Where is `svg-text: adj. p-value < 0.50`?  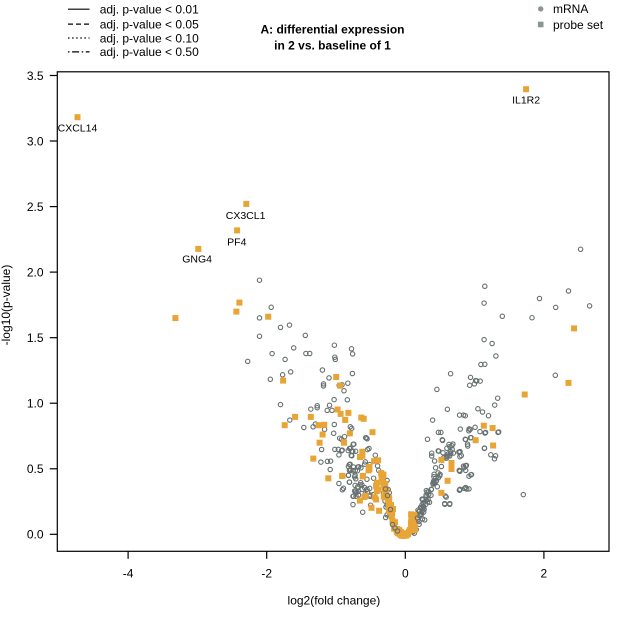
svg-text: adj. p-value < 0.50 is located at coordinates (149, 52).